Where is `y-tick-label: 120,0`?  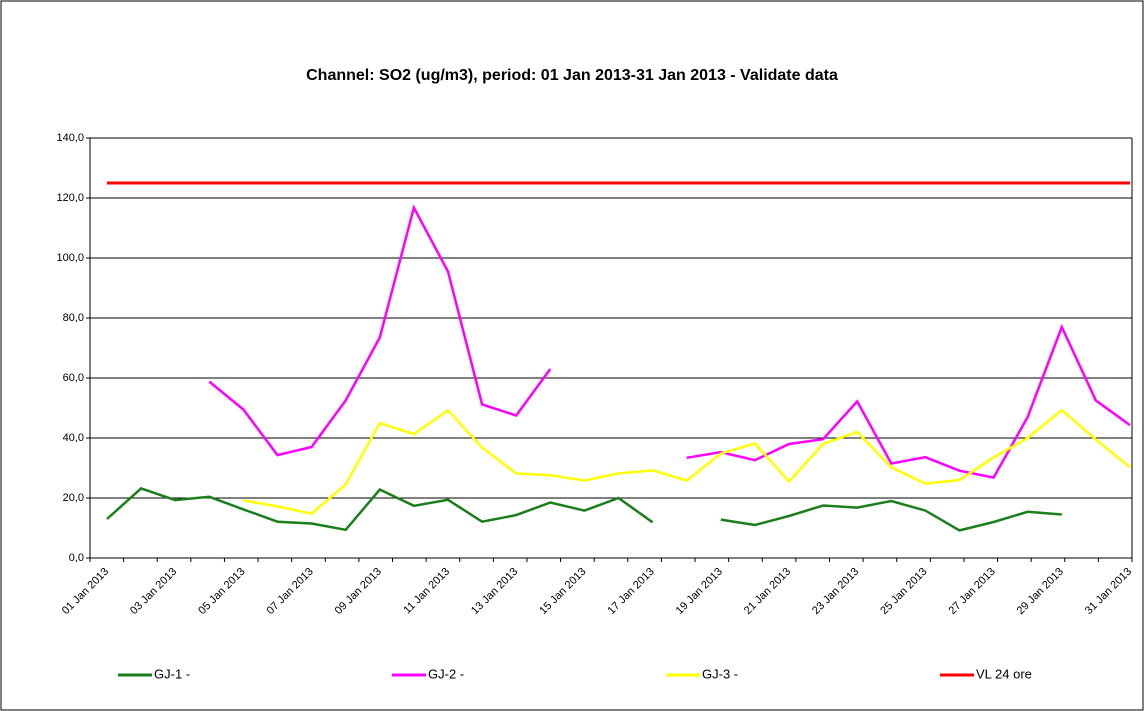
y-tick-label: 120,0 is located at coordinates (70, 198).